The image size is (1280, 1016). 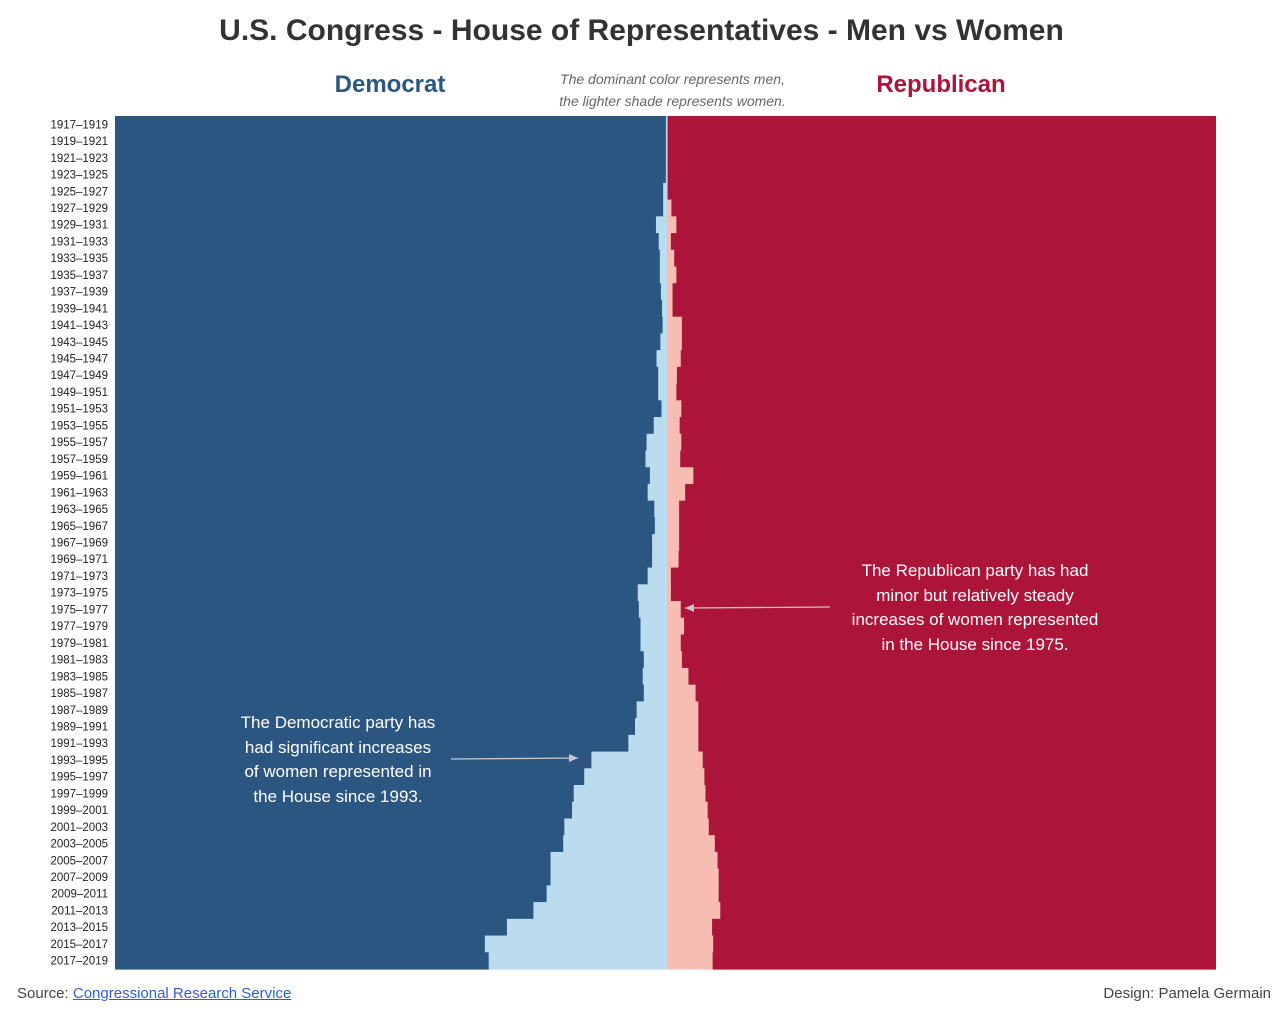 What do you see at coordinates (79, 661) in the screenshot?
I see `year-label: 1981–1983` at bounding box center [79, 661].